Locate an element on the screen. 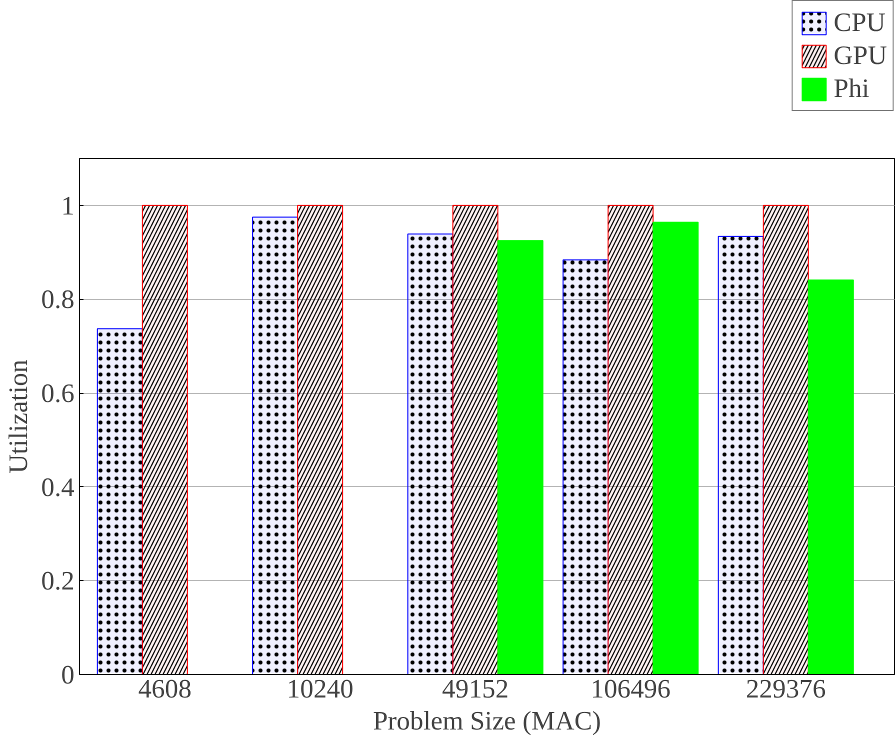 This screenshot has width=896, height=740. x-axis-title: Problem Size (MAC) is located at coordinates (487, 721).